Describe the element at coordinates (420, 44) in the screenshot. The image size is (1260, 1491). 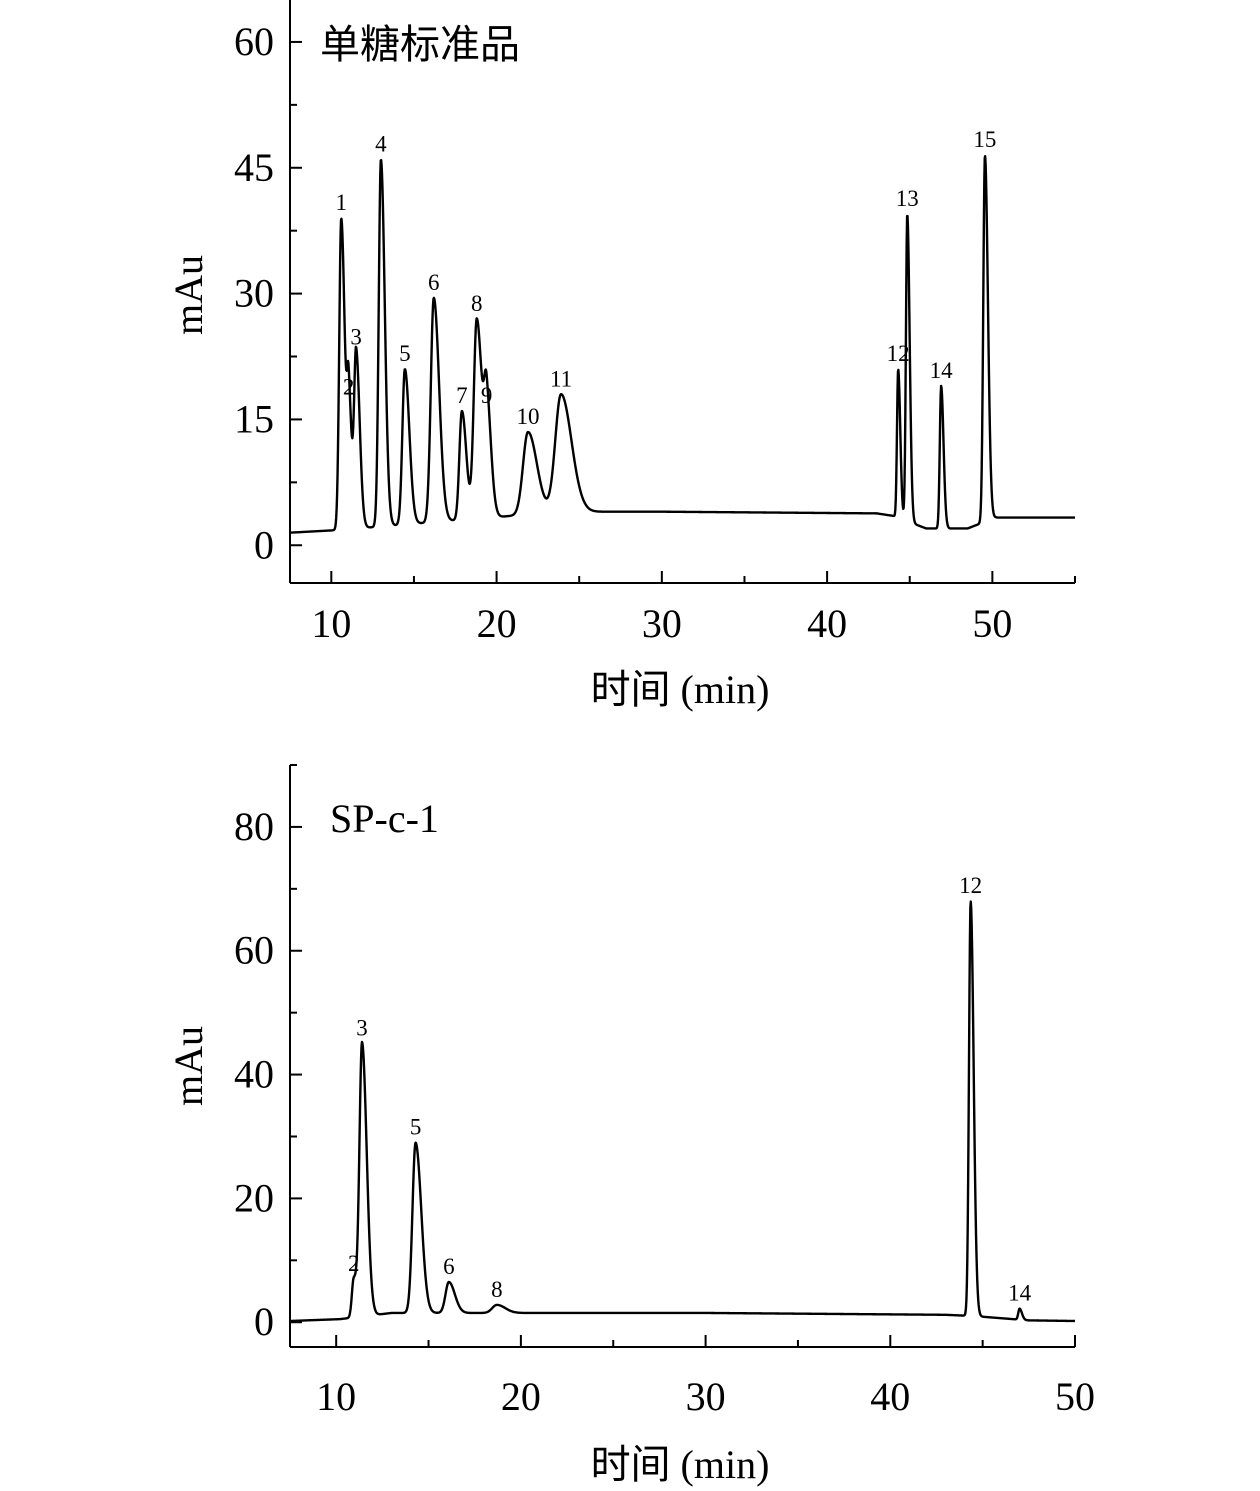
I see `chart-title: 单糖标准品` at that location.